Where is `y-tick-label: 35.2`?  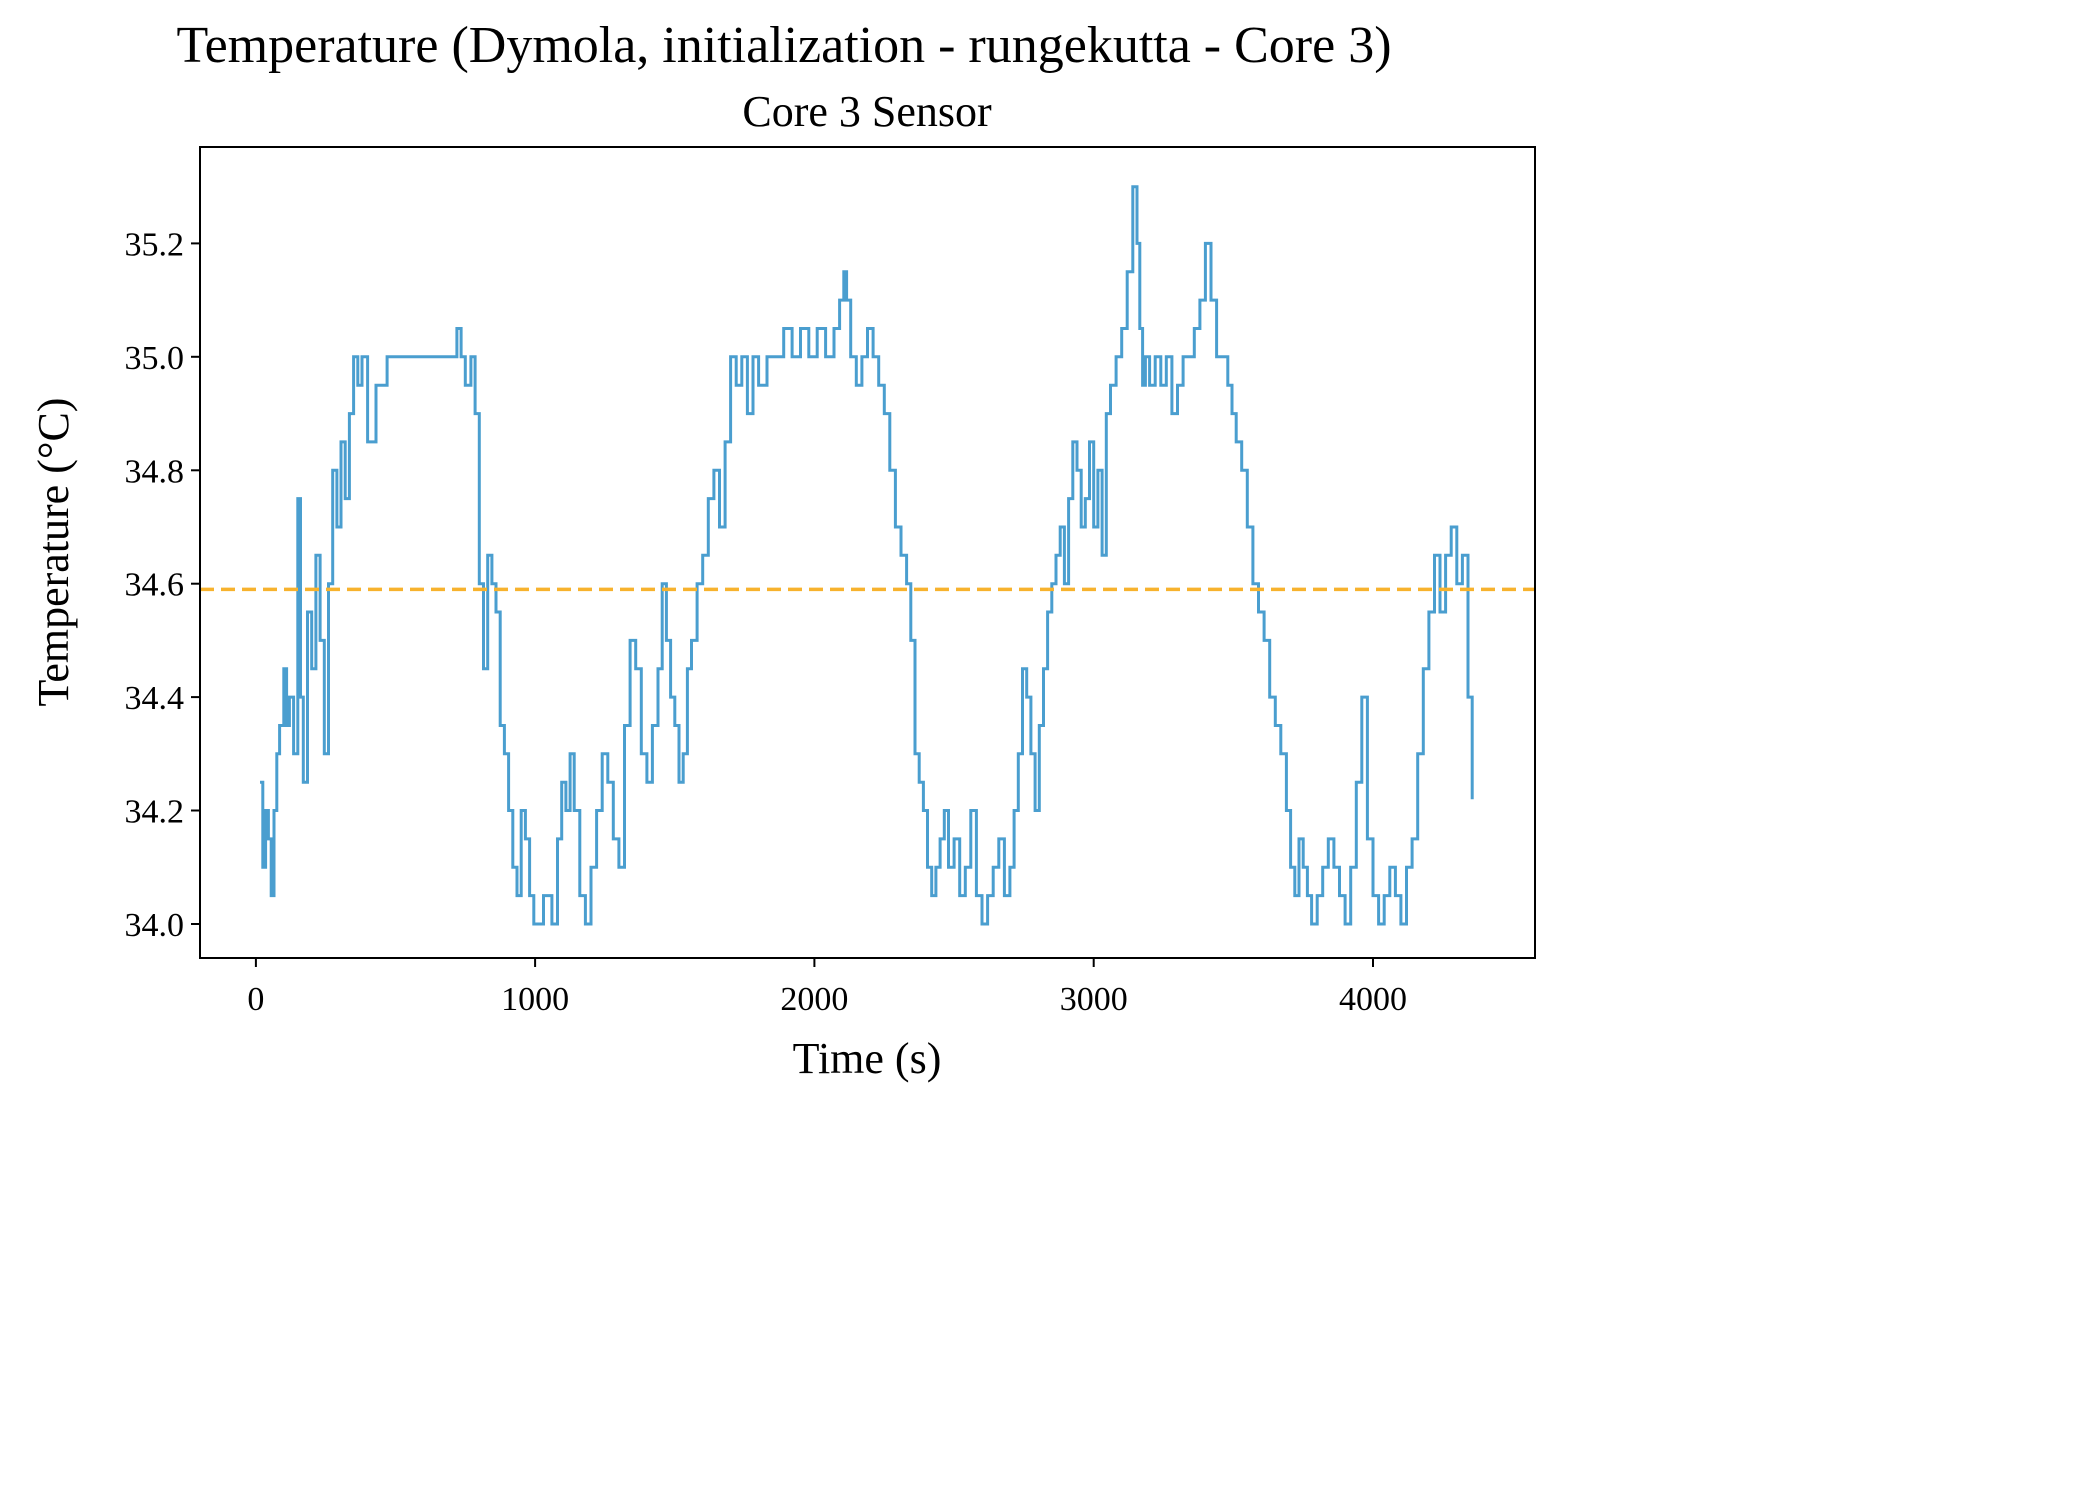 y-tick-label: 35.2 is located at coordinates (155, 244).